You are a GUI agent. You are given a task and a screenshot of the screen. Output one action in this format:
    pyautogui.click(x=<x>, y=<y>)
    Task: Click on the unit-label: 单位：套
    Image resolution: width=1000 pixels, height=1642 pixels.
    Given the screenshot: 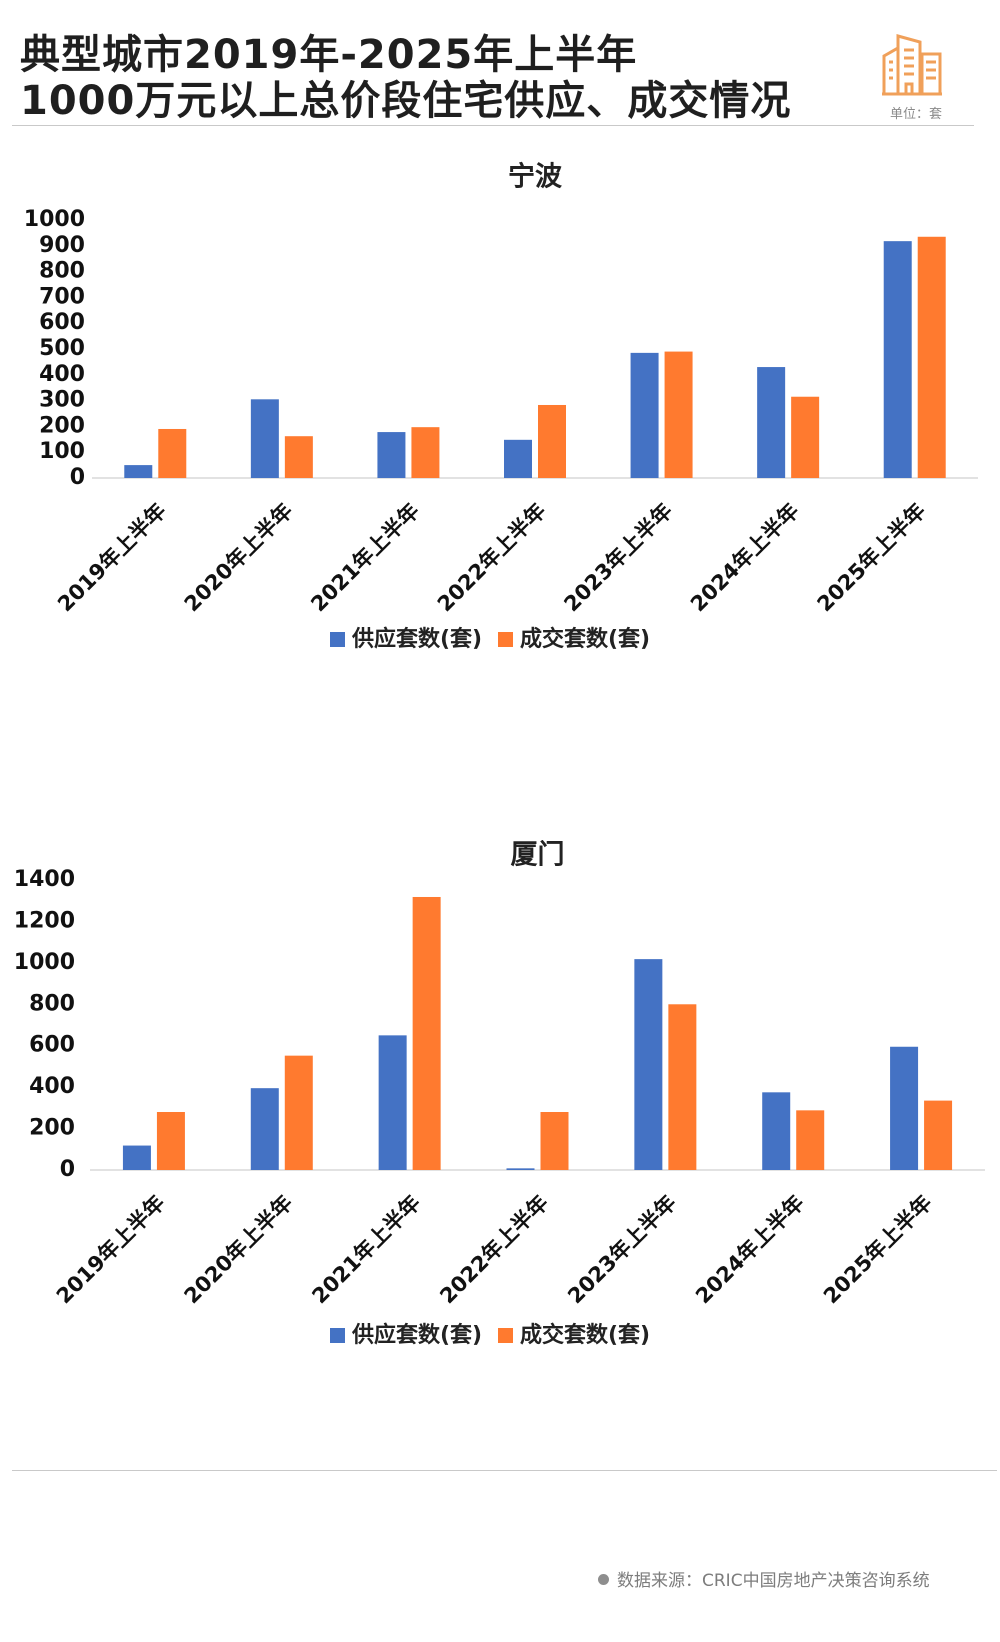 What is the action you would take?
    pyautogui.click(x=916, y=114)
    